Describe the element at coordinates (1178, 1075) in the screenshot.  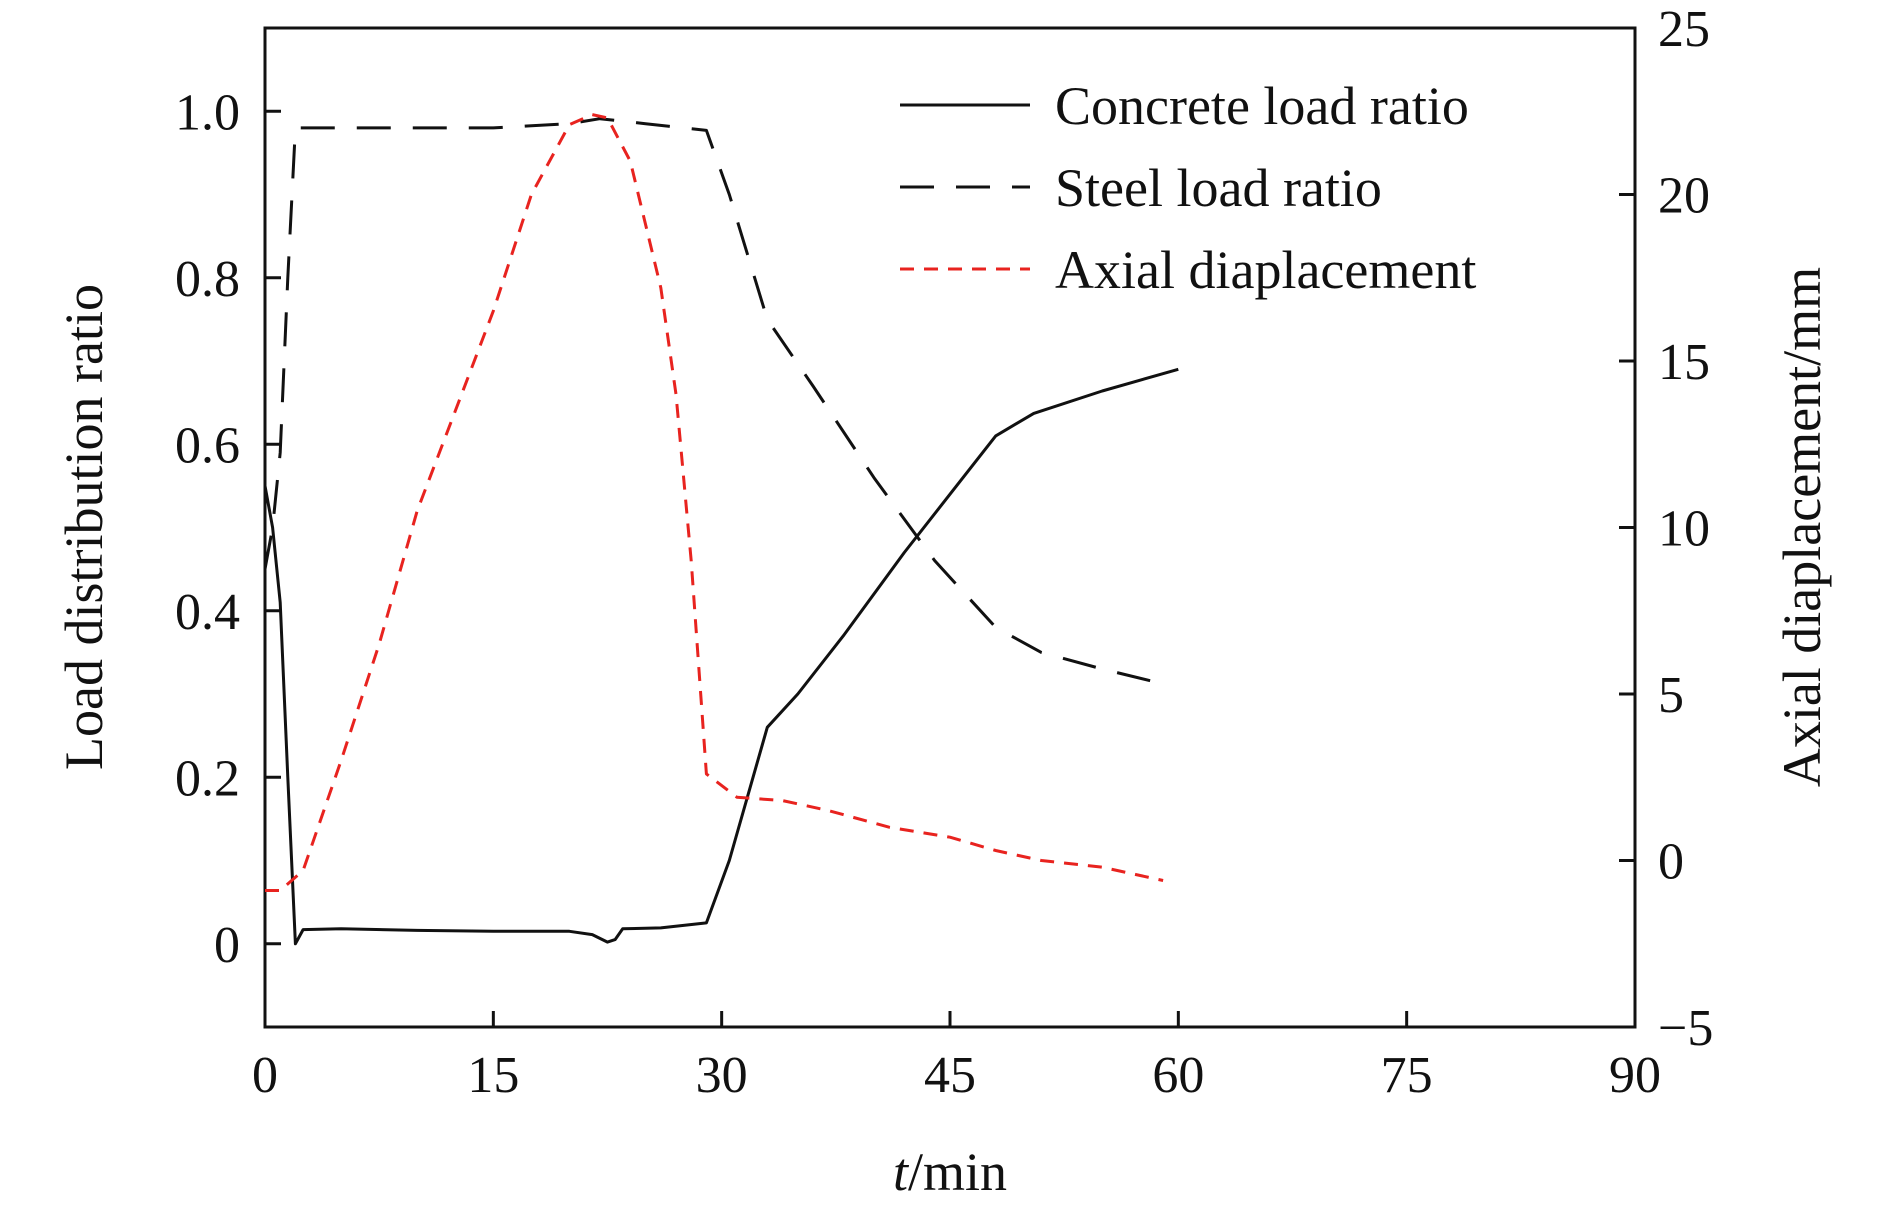
I see `x-tick-label: 60` at that location.